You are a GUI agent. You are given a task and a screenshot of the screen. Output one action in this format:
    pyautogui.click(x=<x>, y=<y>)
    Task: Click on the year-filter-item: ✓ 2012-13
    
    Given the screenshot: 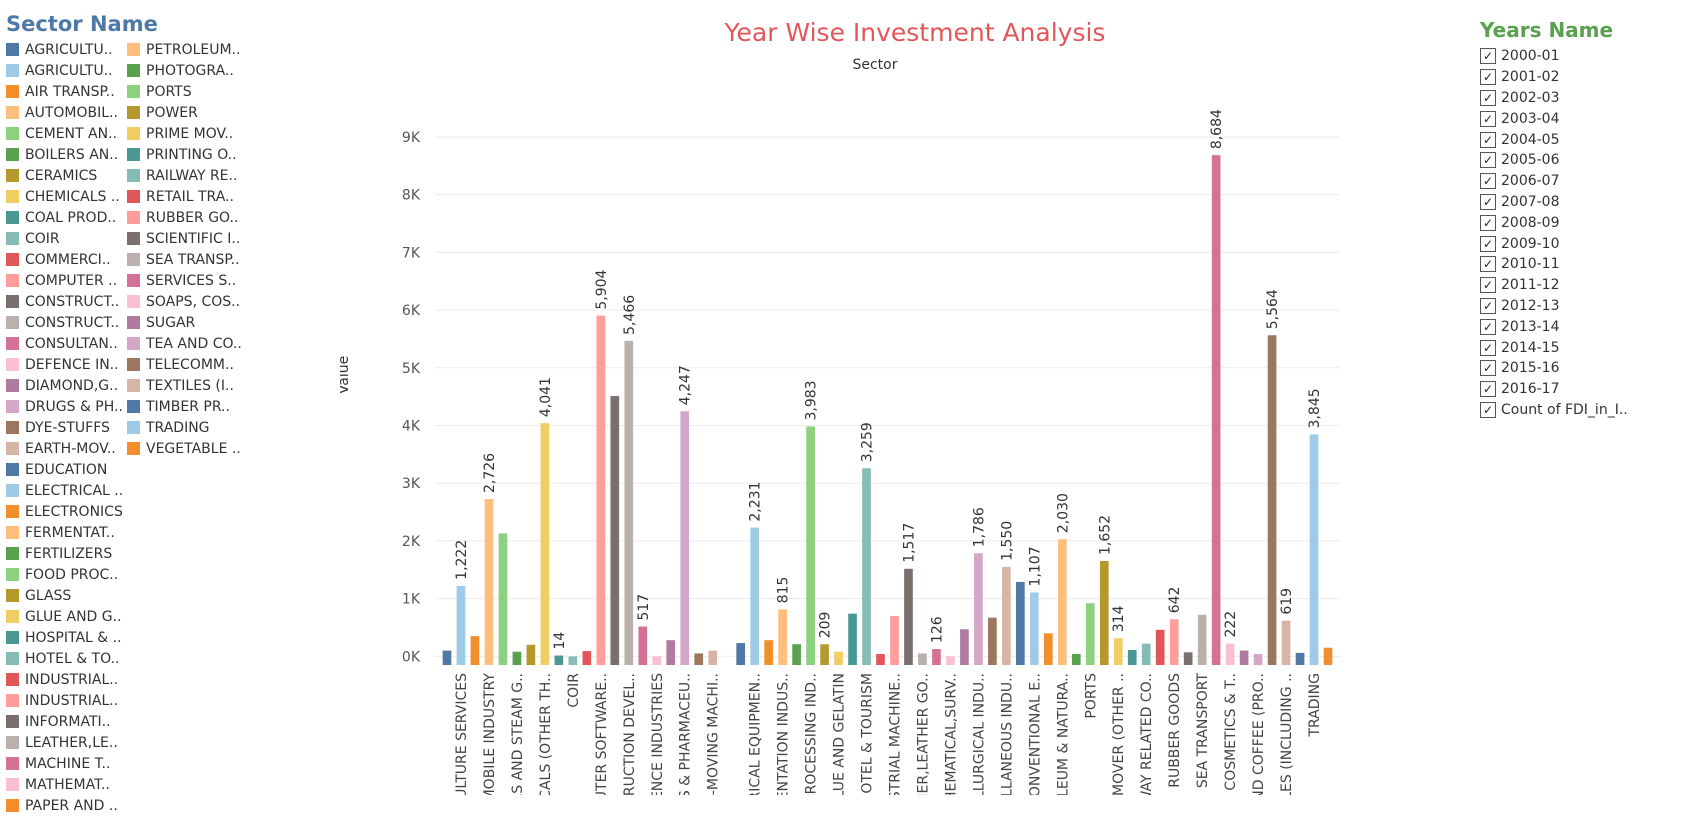 What is the action you would take?
    pyautogui.click(x=1587, y=306)
    